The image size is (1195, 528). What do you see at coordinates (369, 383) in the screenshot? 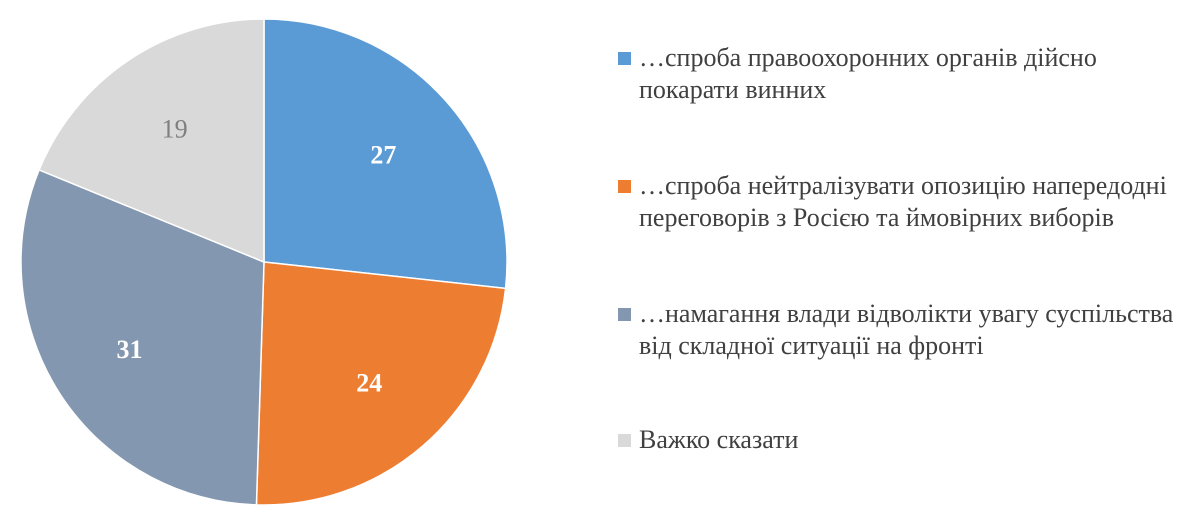
I see `slice-data-label-2: 24` at bounding box center [369, 383].